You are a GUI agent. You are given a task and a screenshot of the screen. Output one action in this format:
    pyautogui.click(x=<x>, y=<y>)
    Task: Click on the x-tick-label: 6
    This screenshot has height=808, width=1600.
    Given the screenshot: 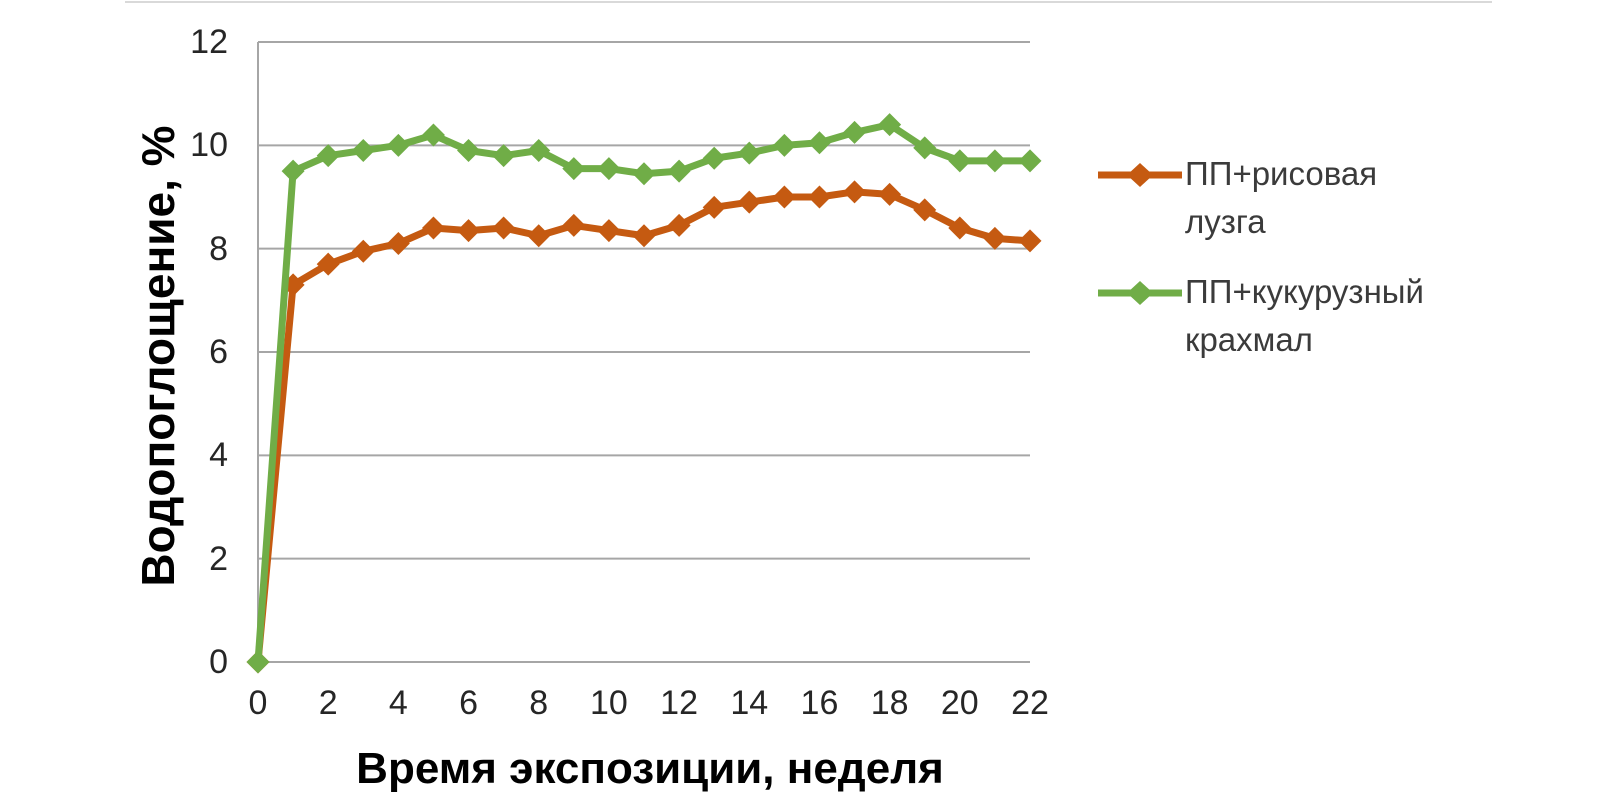 What is the action you would take?
    pyautogui.click(x=468, y=703)
    